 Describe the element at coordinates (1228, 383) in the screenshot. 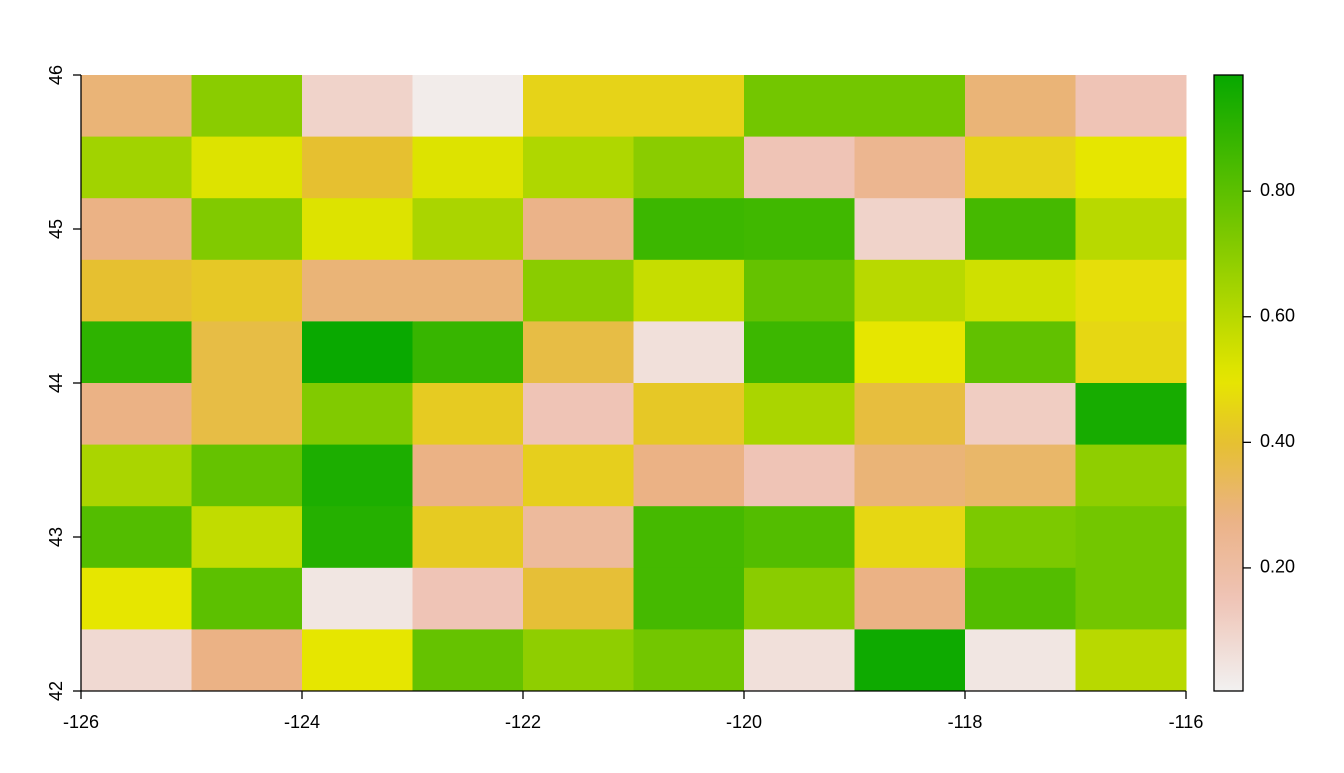

I see `color-bar` at that location.